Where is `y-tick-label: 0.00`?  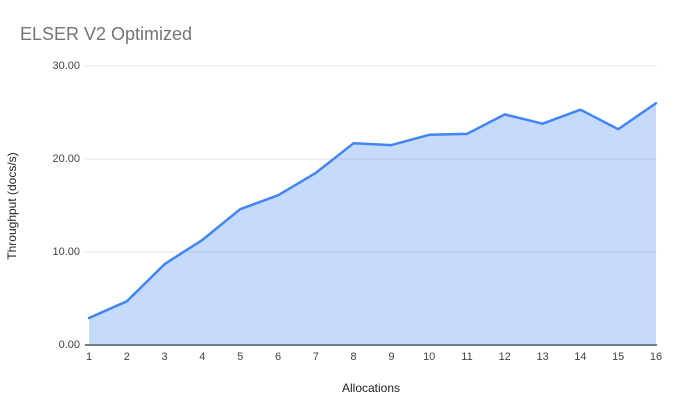
y-tick-label: 0.00 is located at coordinates (69, 345).